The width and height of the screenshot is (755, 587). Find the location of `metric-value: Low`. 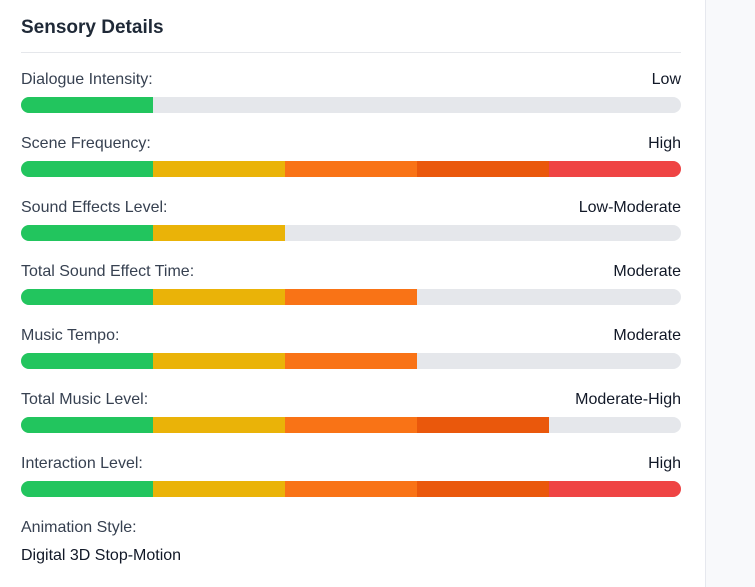

metric-value: Low is located at coordinates (666, 79).